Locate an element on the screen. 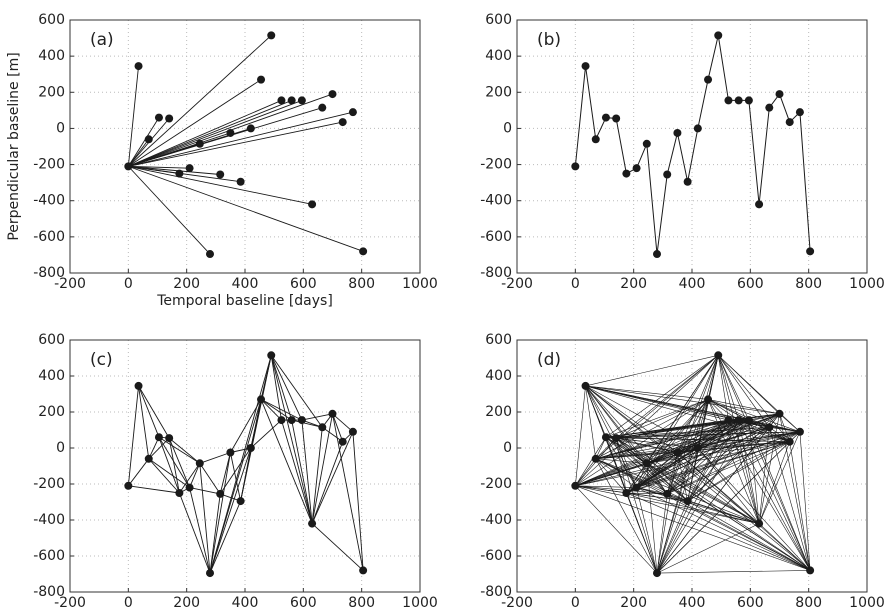 Image resolution: width=889 pixels, height=614 pixels. y-tick-label: -200 is located at coordinates (496, 165).